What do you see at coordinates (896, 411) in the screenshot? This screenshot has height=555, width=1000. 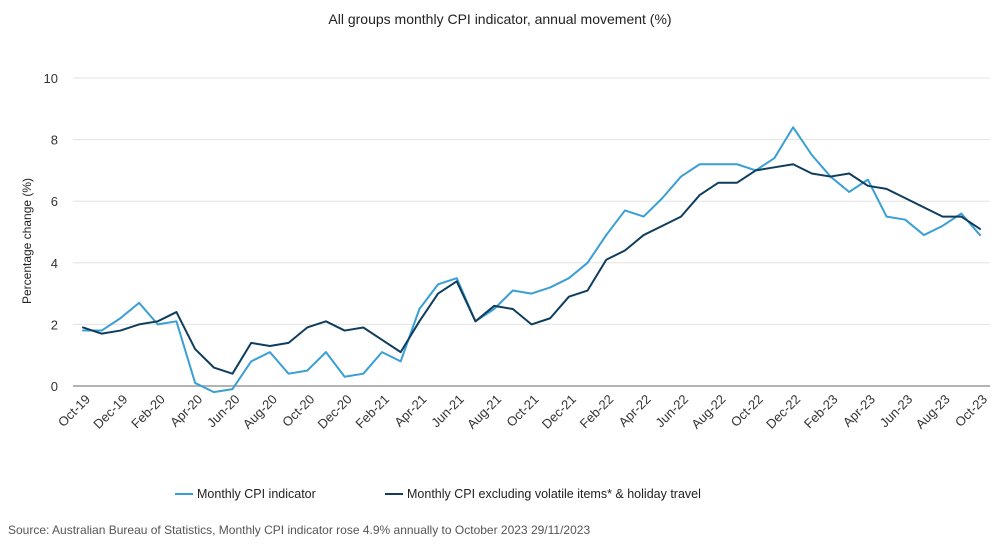 I see `x-tick-label: Jun-23` at bounding box center [896, 411].